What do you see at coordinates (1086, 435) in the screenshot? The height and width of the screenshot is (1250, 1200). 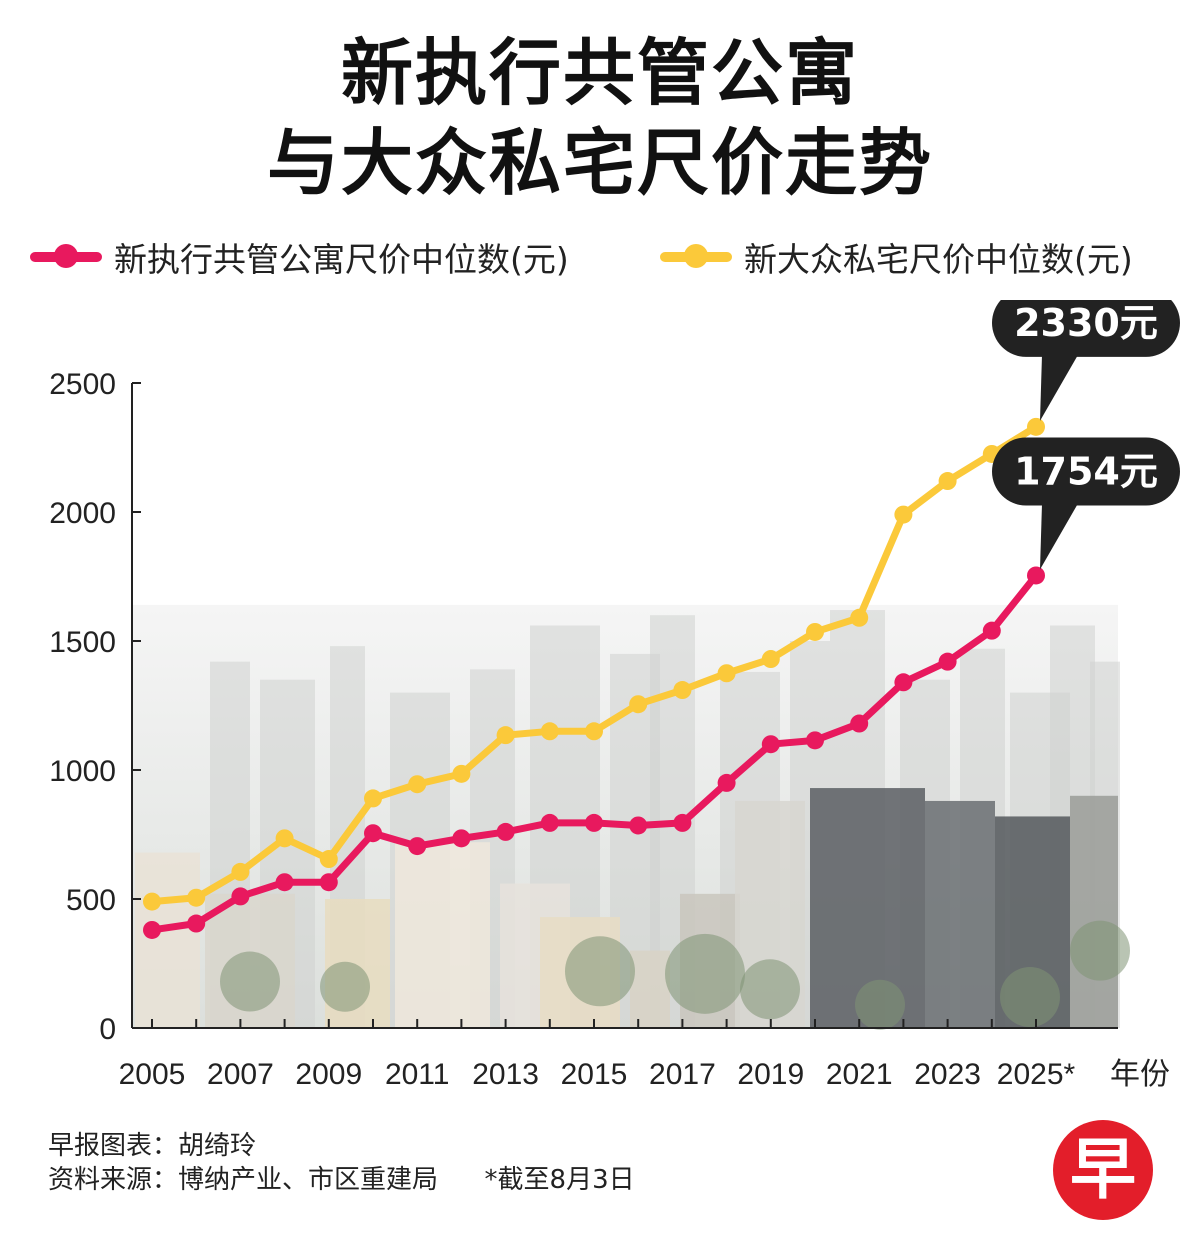 I see `callouts: 2330元 1754元` at bounding box center [1086, 435].